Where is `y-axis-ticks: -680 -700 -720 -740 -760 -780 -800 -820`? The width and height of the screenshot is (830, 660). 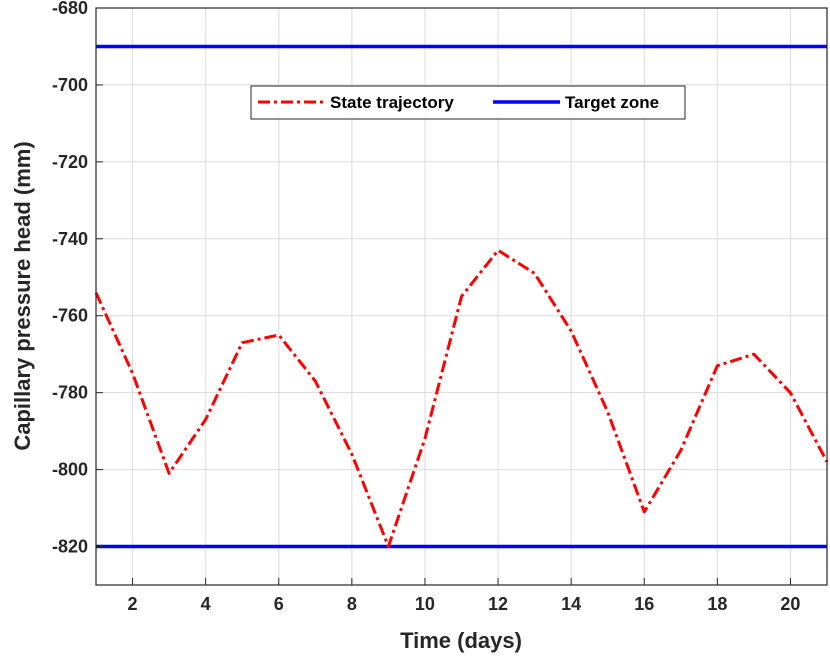 y-axis-ticks: -680 -700 -720 -740 -760 -780 -800 -820 is located at coordinates (77, 278).